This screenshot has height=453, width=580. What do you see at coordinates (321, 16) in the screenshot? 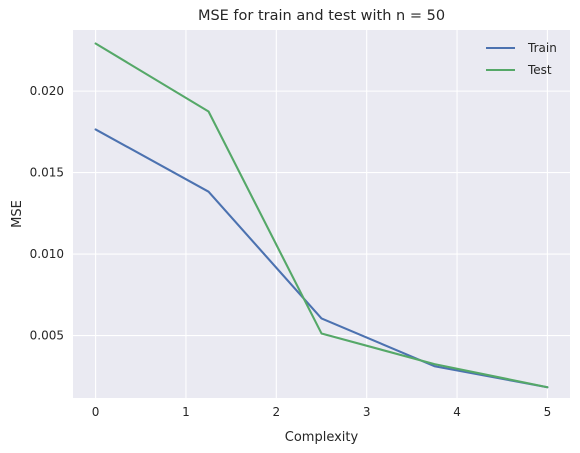
I see `chart-title: MSE for train and test with n = 50` at bounding box center [321, 16].